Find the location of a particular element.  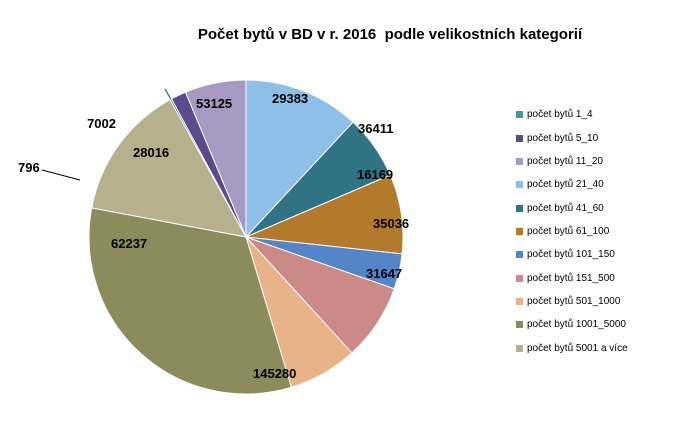

legend-item: počet bytů 151_500 is located at coordinates (572, 277).